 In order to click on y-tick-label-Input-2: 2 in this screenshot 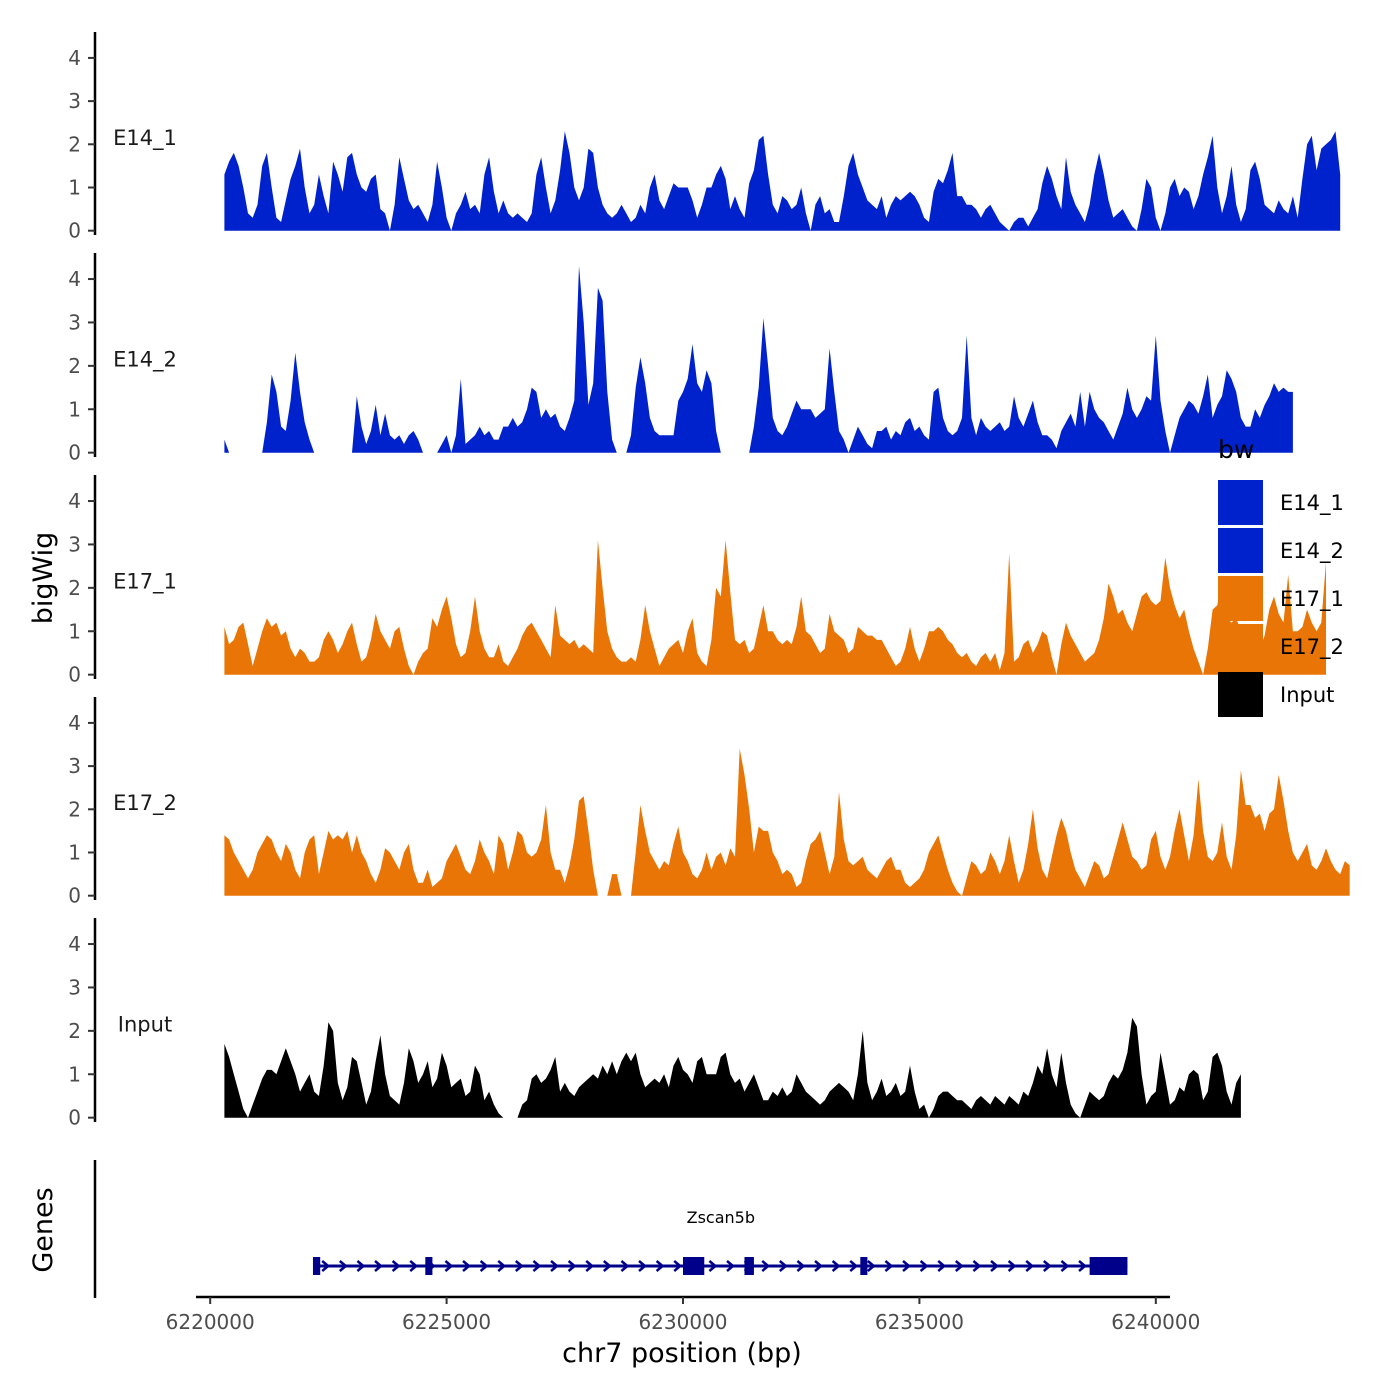, I will do `click(74, 1031)`.